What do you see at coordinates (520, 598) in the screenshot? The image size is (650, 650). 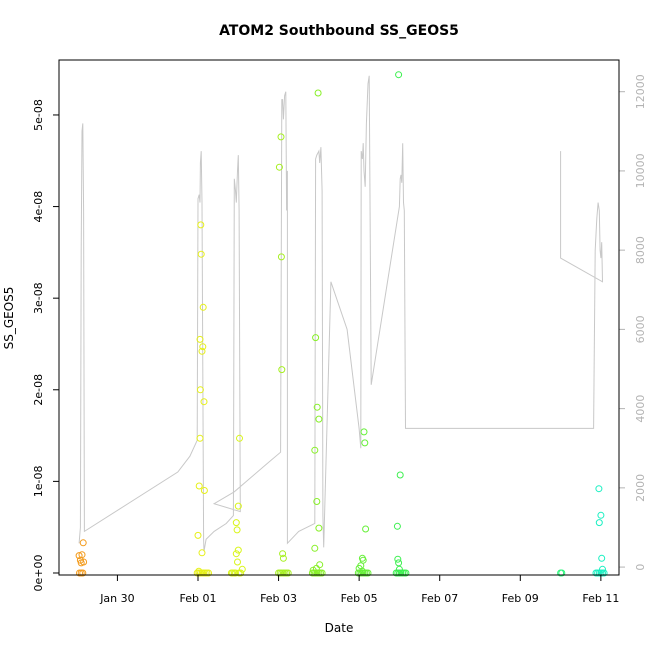 I see `x-tick-label: Feb 09` at bounding box center [520, 598].